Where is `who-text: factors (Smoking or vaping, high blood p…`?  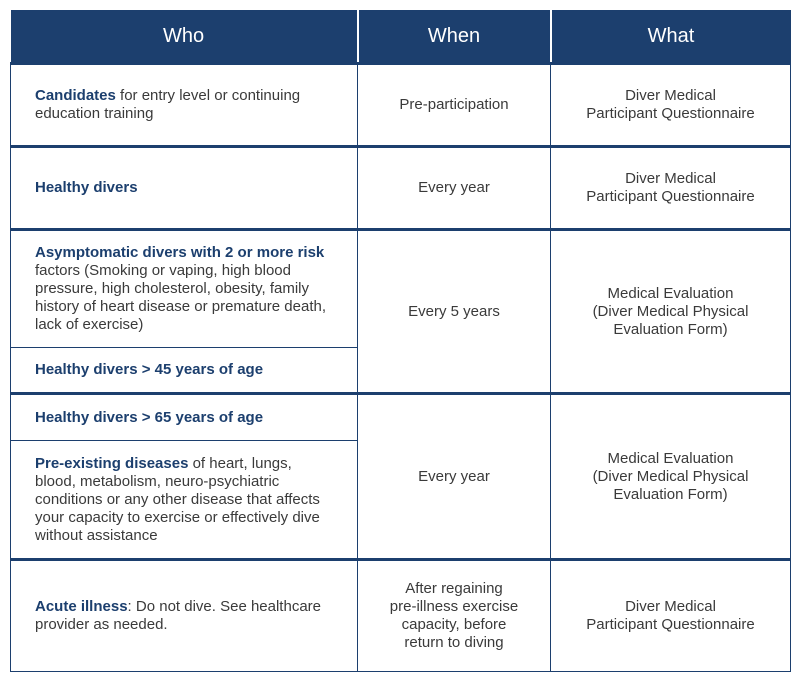 who-text: factors (Smoking or vaping, high blood p… is located at coordinates (180, 297).